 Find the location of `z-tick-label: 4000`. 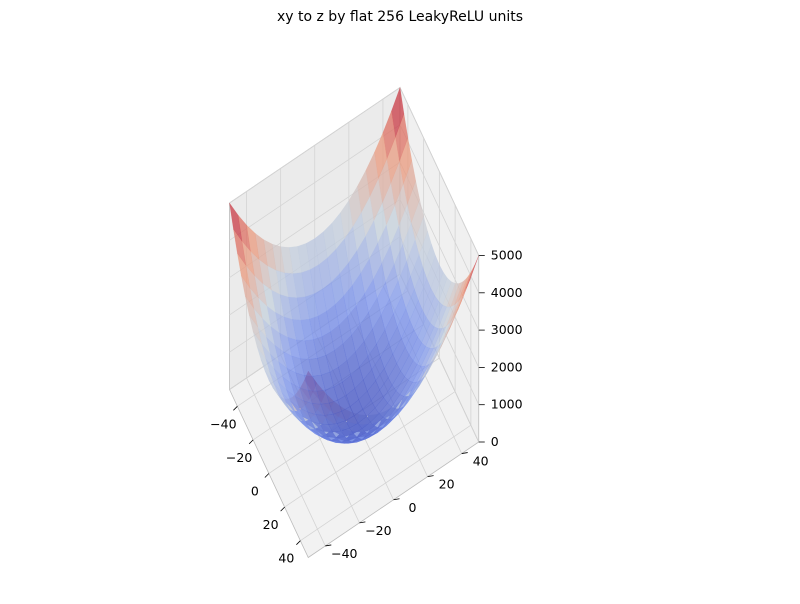

z-tick-label: 4000 is located at coordinates (507, 292).